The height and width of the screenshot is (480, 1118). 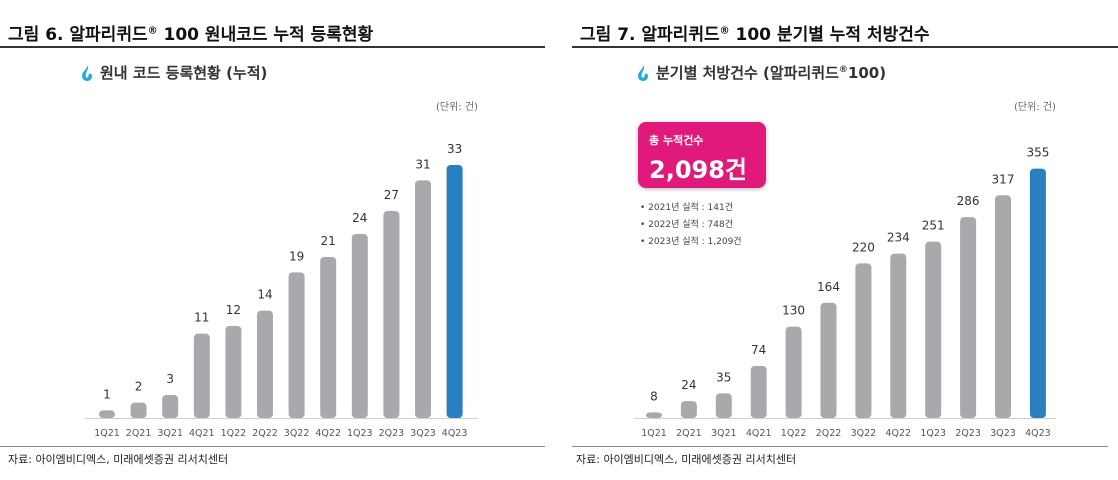 I want to click on chart-1-heading: 원내 코드 등록현황 (누적), so click(x=173, y=72).